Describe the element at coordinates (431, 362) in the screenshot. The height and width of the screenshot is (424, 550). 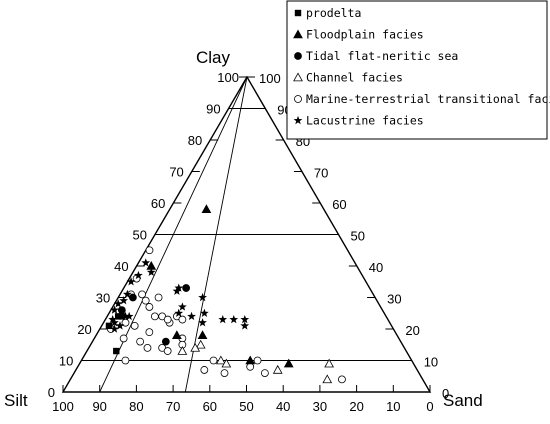
I see `tick-label-sand: 10` at that location.